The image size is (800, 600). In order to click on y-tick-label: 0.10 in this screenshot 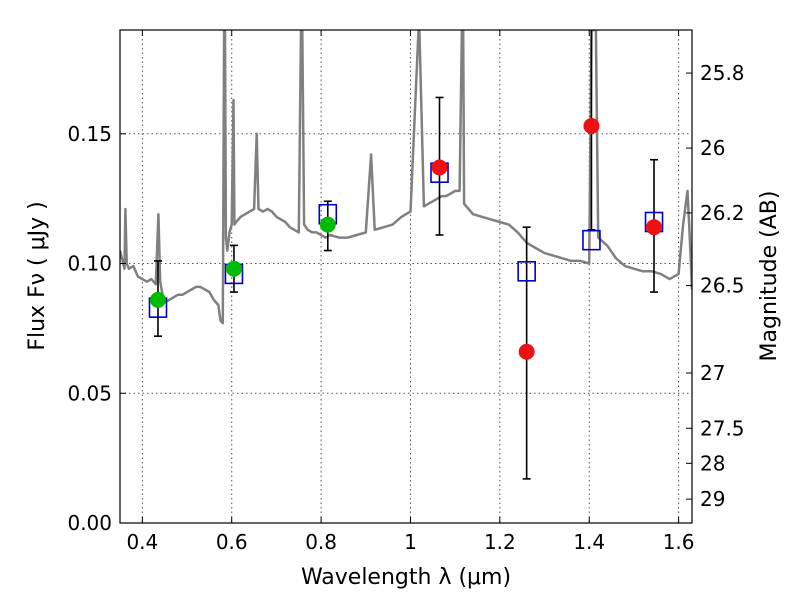, I will do `click(89, 264)`.